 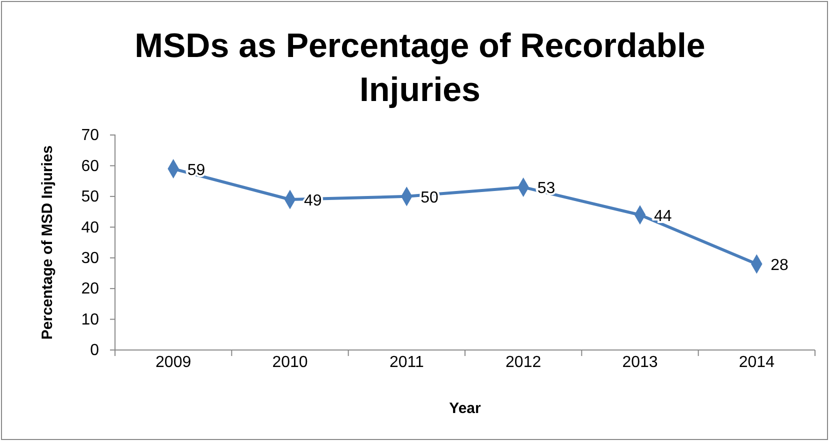 I want to click on x-tick-label: 2012, so click(x=524, y=362).